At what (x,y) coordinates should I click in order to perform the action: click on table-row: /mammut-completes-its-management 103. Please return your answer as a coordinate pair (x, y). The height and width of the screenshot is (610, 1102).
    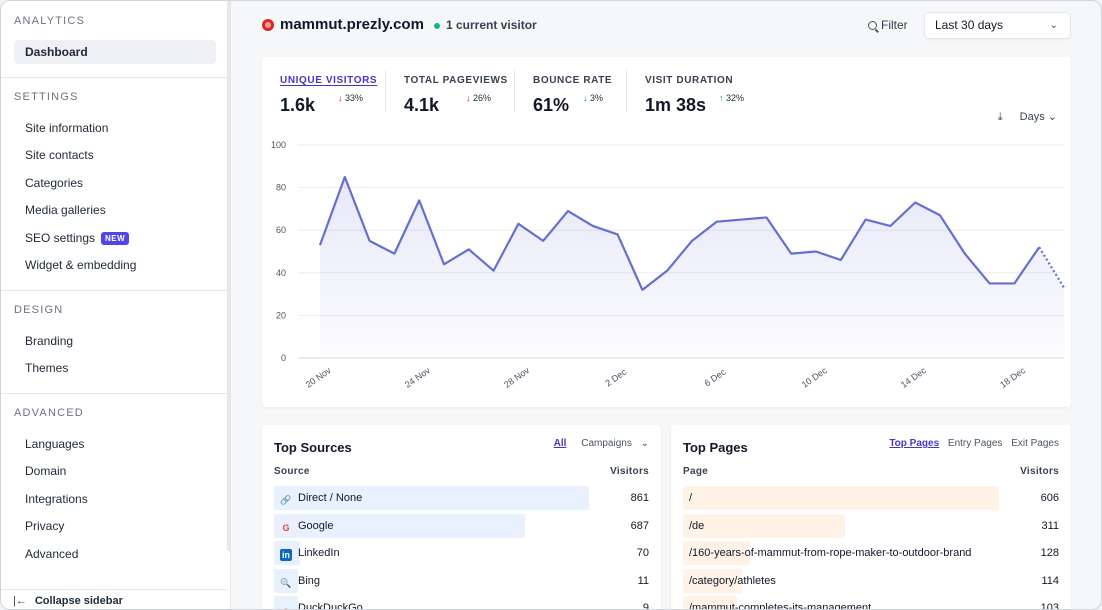
    Looking at the image, I should click on (871, 602).